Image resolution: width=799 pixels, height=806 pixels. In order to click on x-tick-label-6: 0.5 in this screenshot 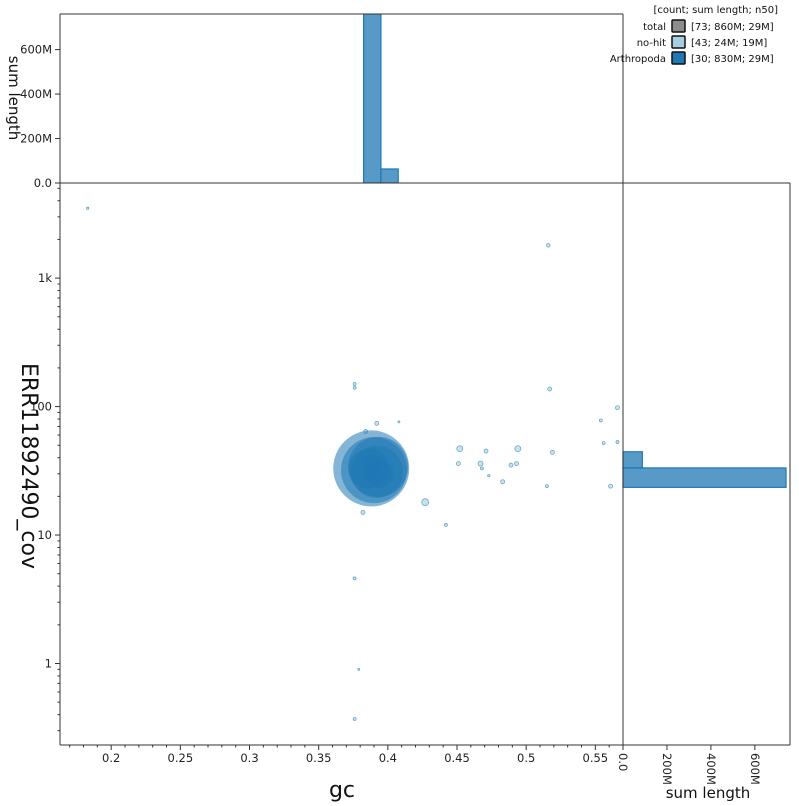, I will do `click(526, 758)`.